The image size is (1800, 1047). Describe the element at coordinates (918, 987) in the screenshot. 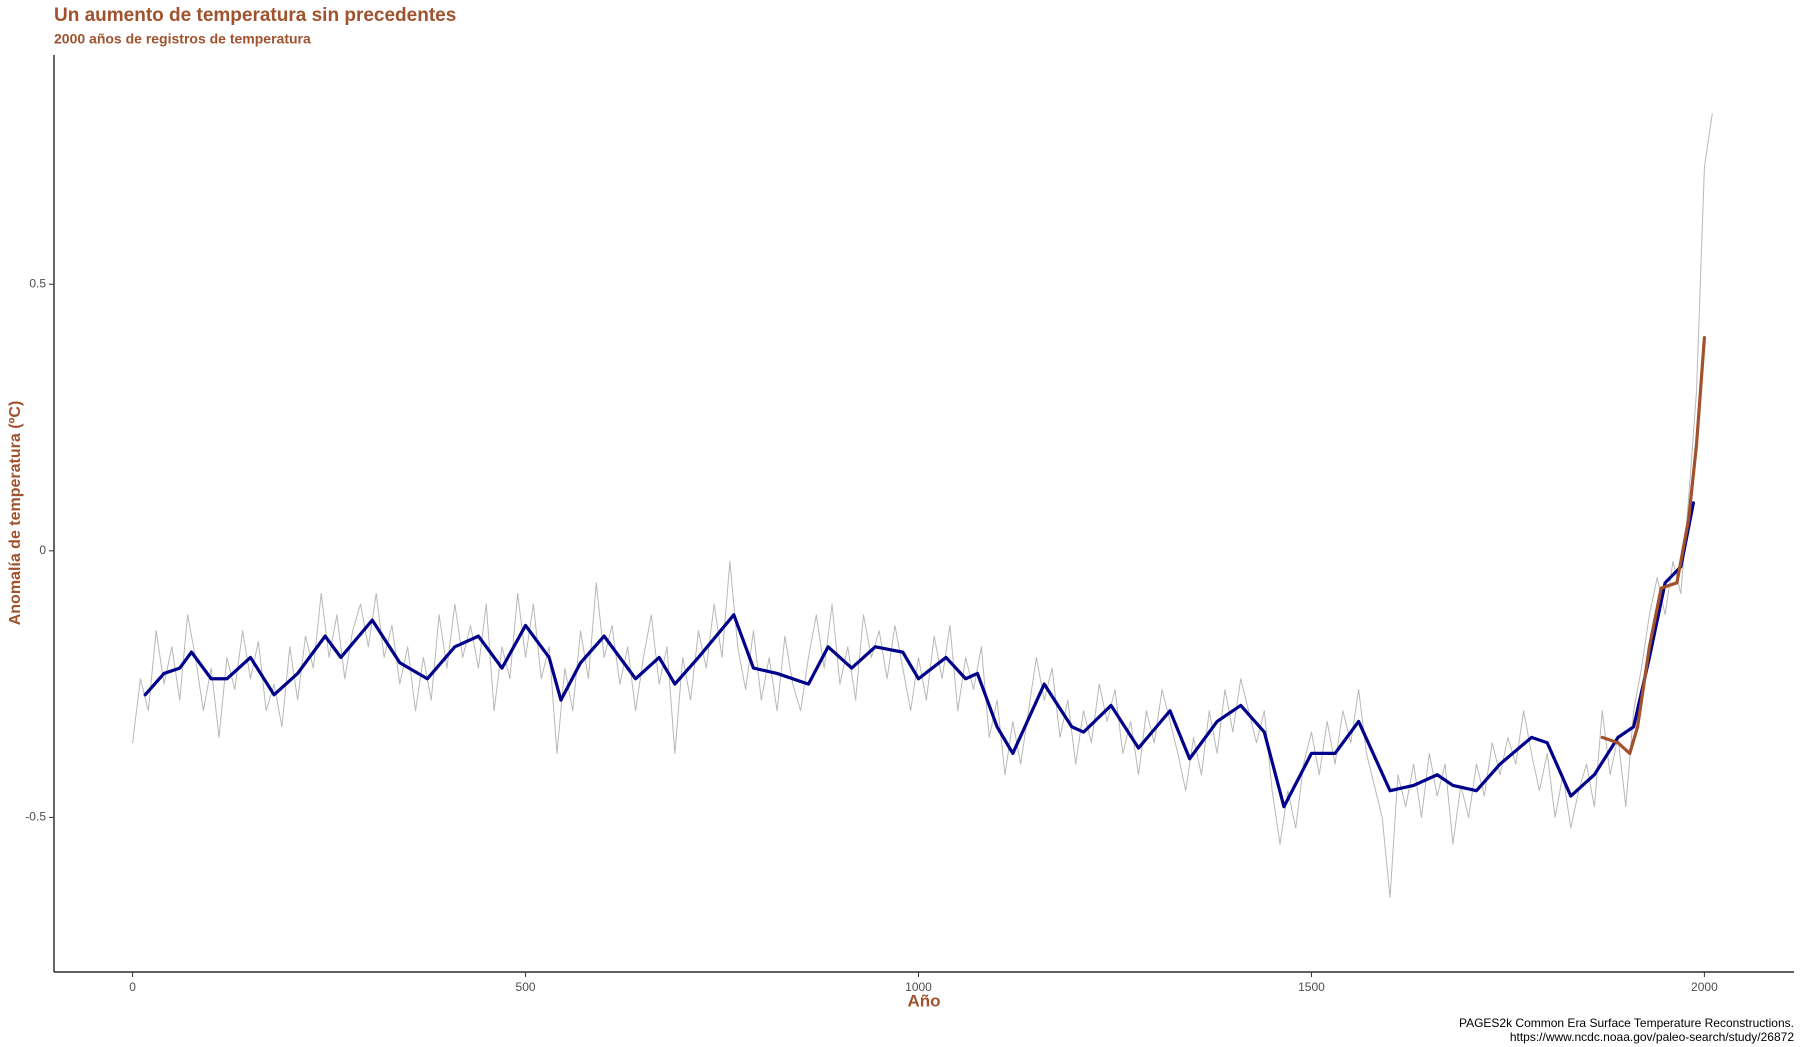

I see `x-tick-label: 1000` at that location.